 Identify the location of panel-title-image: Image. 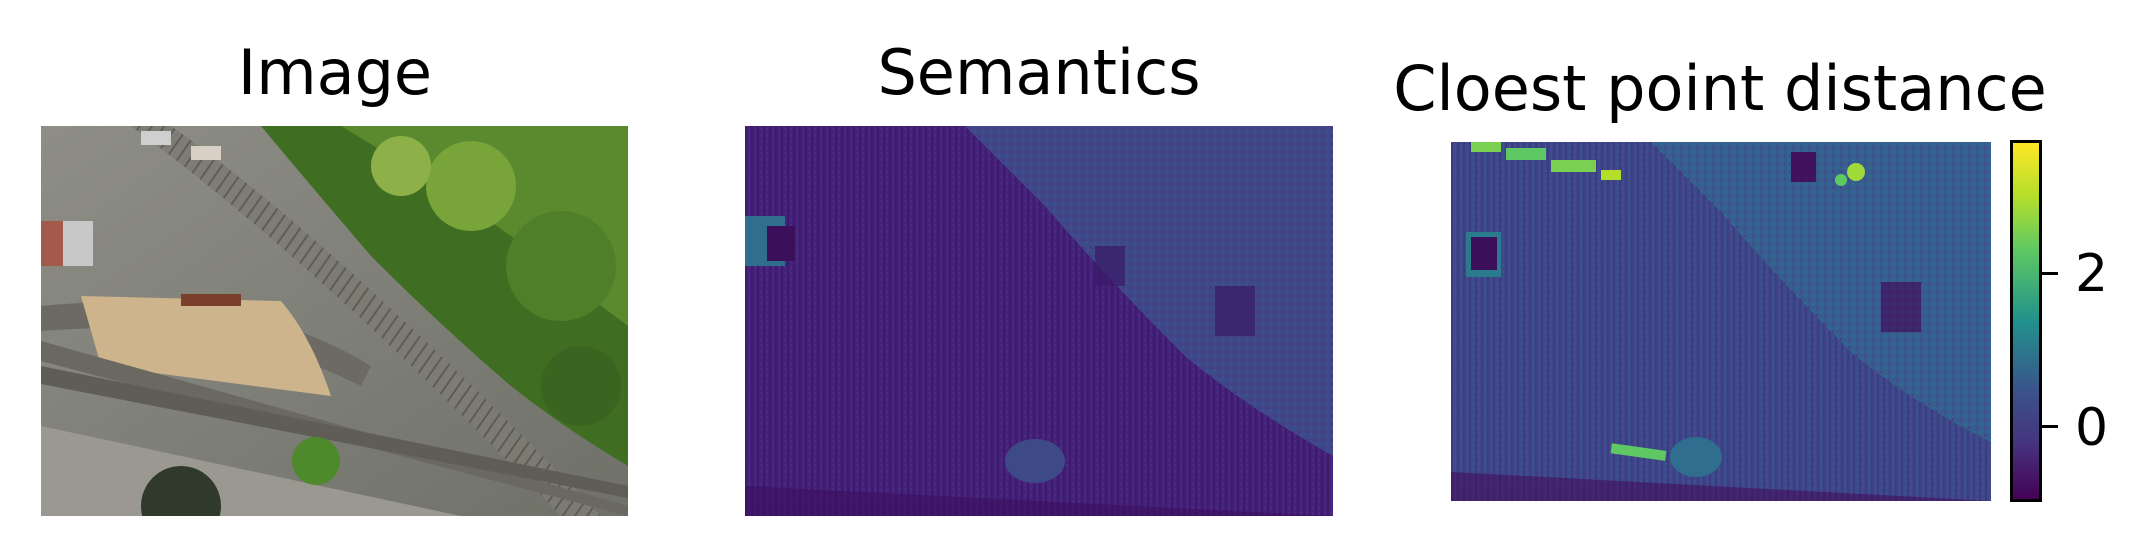
(335, 72).